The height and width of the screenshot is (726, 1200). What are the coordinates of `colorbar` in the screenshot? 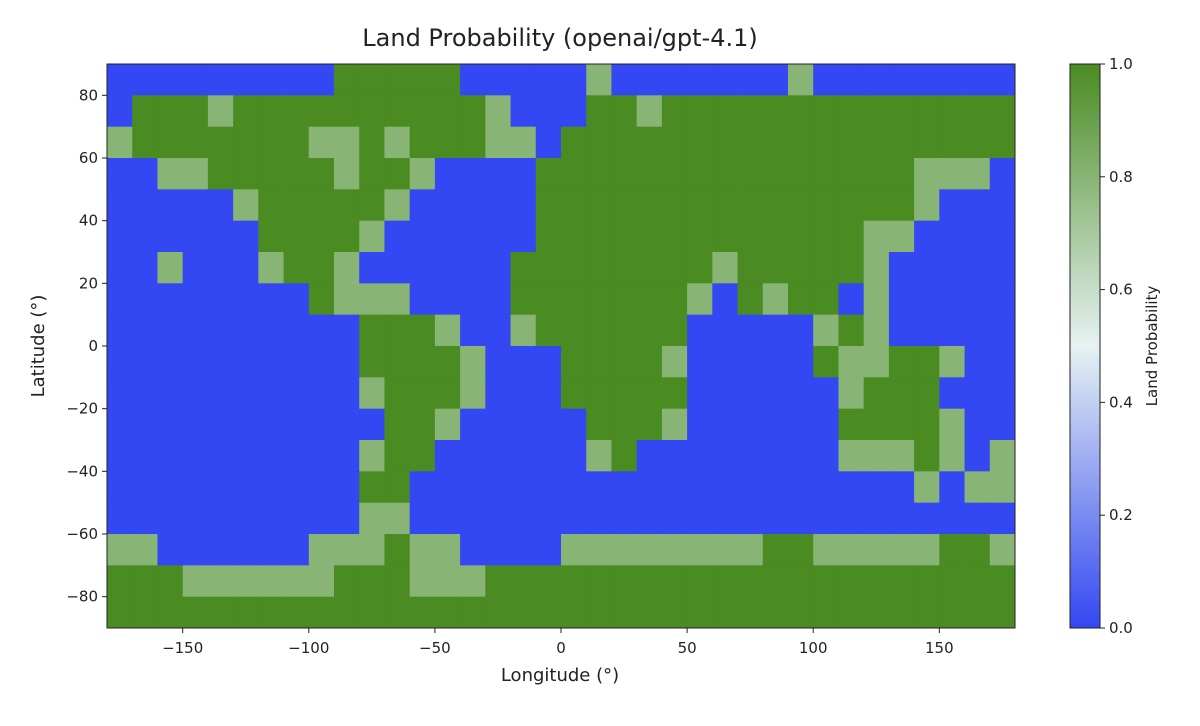 It's located at (1085, 346).